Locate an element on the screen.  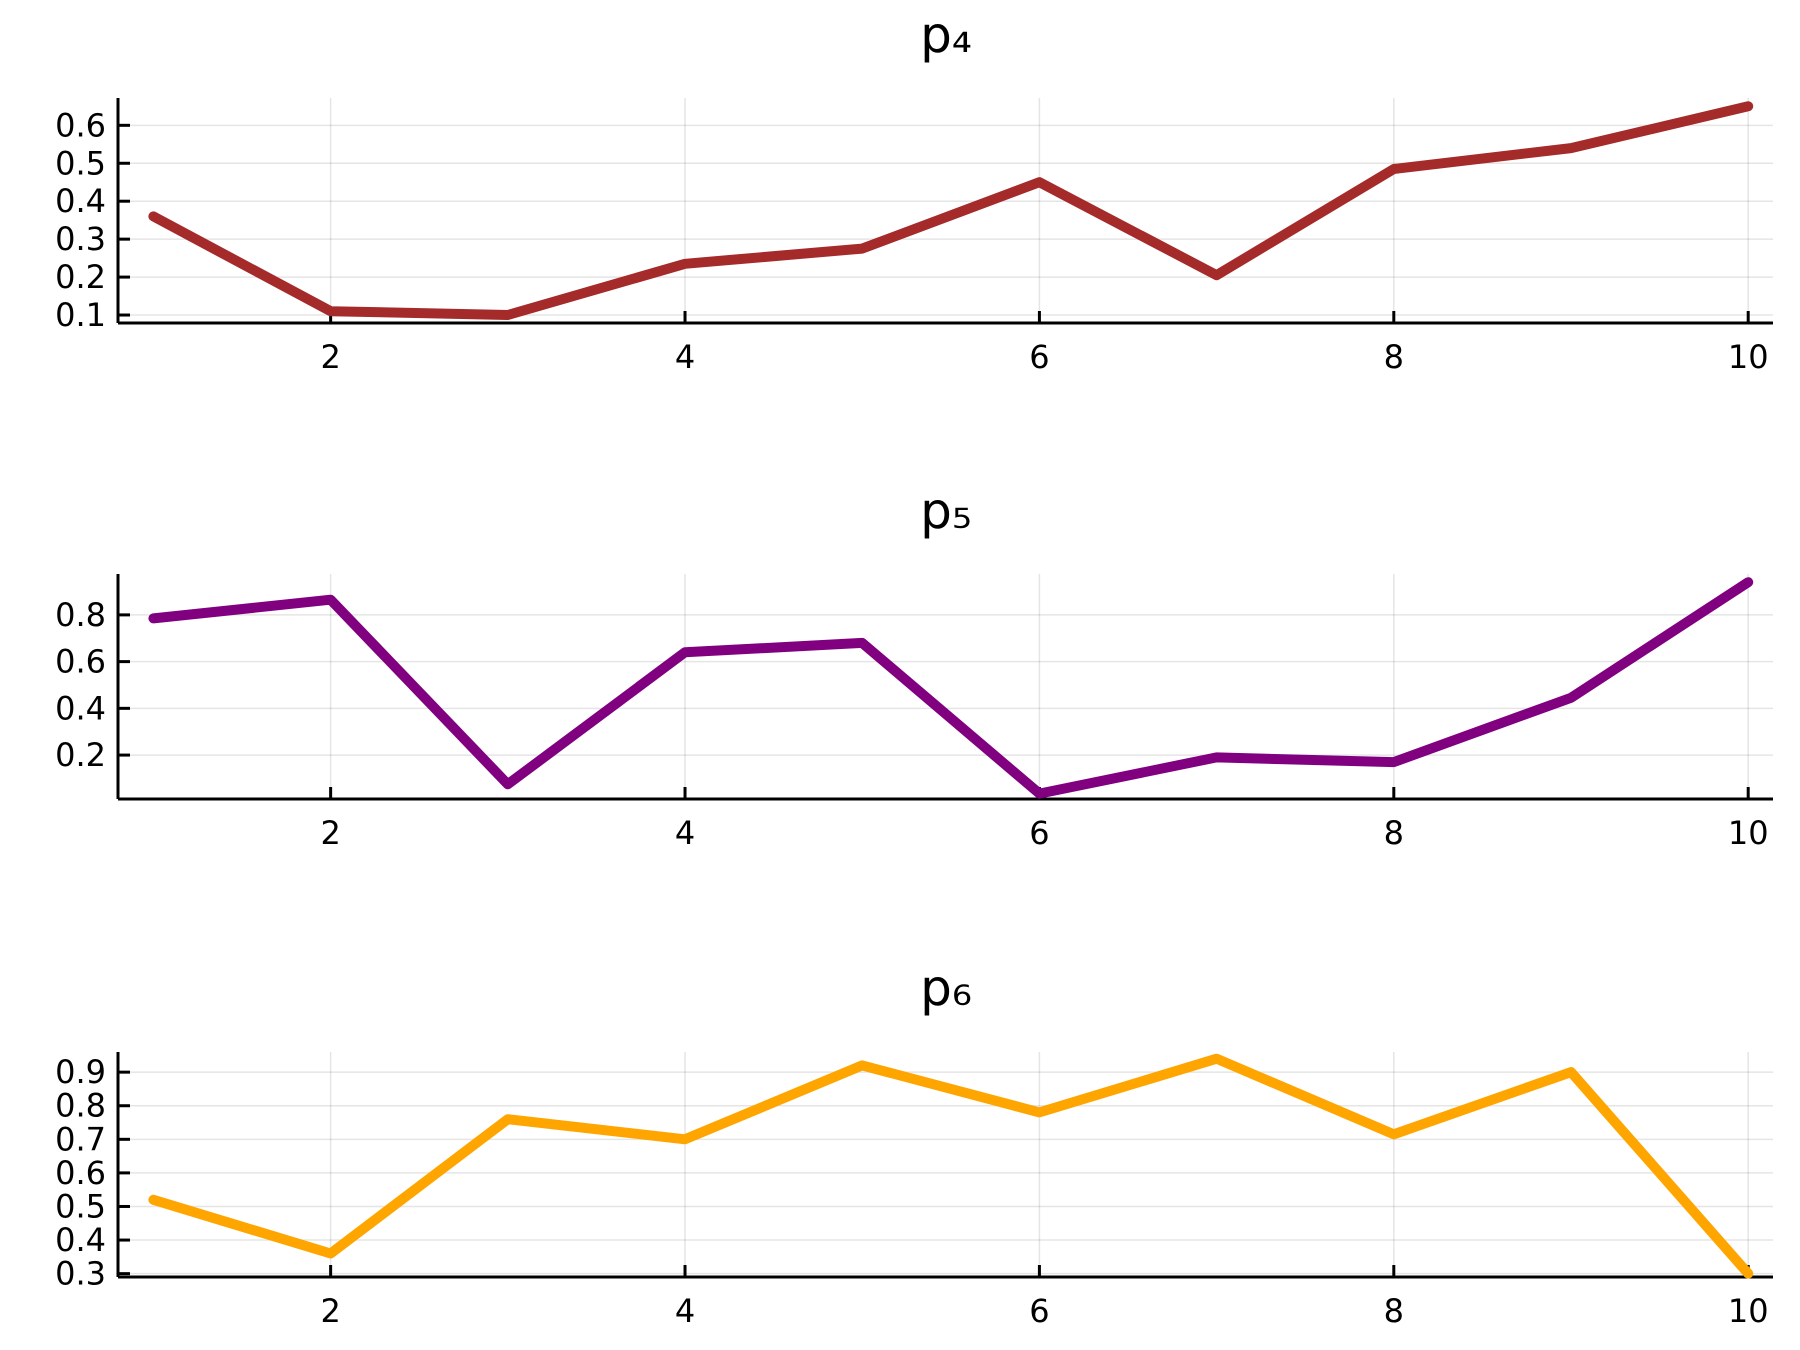
y-tick-label: 0.9 is located at coordinates (80, 1072).